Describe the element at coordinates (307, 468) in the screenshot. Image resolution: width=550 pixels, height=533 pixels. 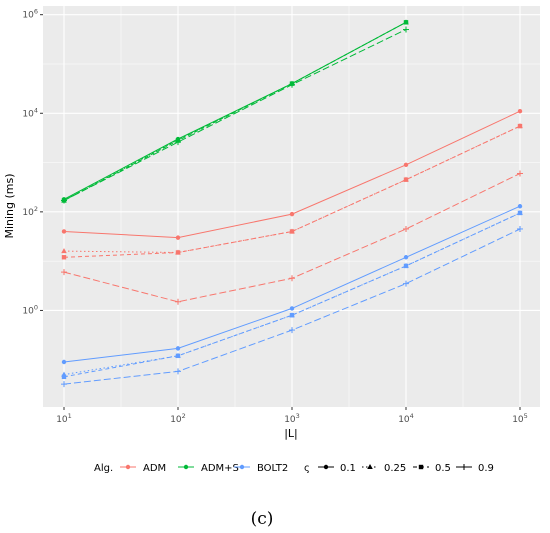
I see `legend-title-level: ς` at that location.